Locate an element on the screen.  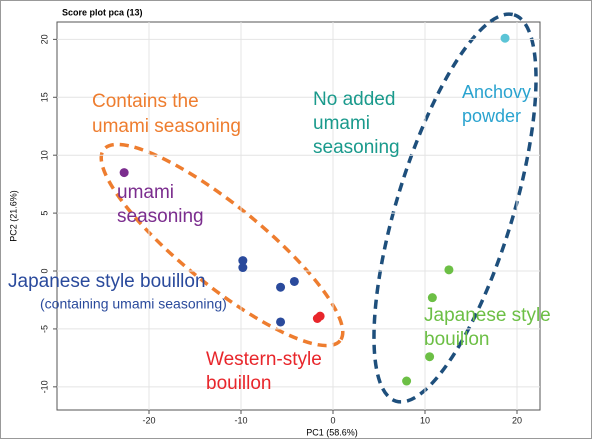
annotation: Japanese style is located at coordinates (487, 315).